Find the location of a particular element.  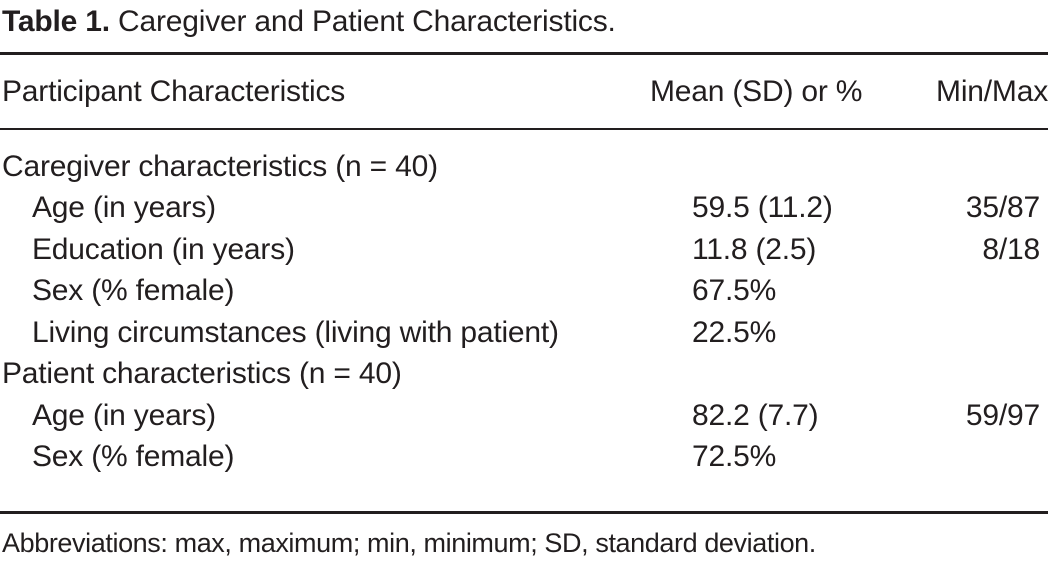

table-row: Patient characteristics (n = 40) is located at coordinates (524, 375).